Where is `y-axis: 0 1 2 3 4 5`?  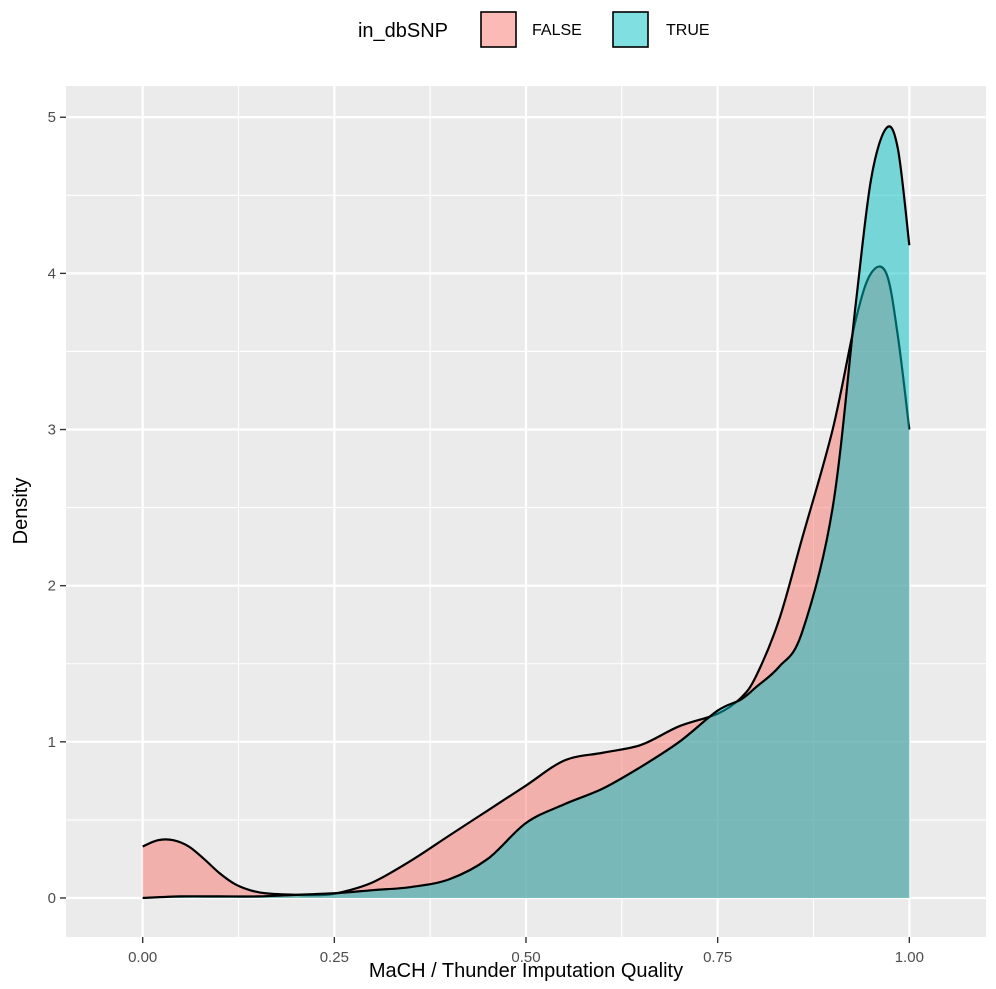 y-axis: 0 1 2 3 4 5 is located at coordinates (57, 508).